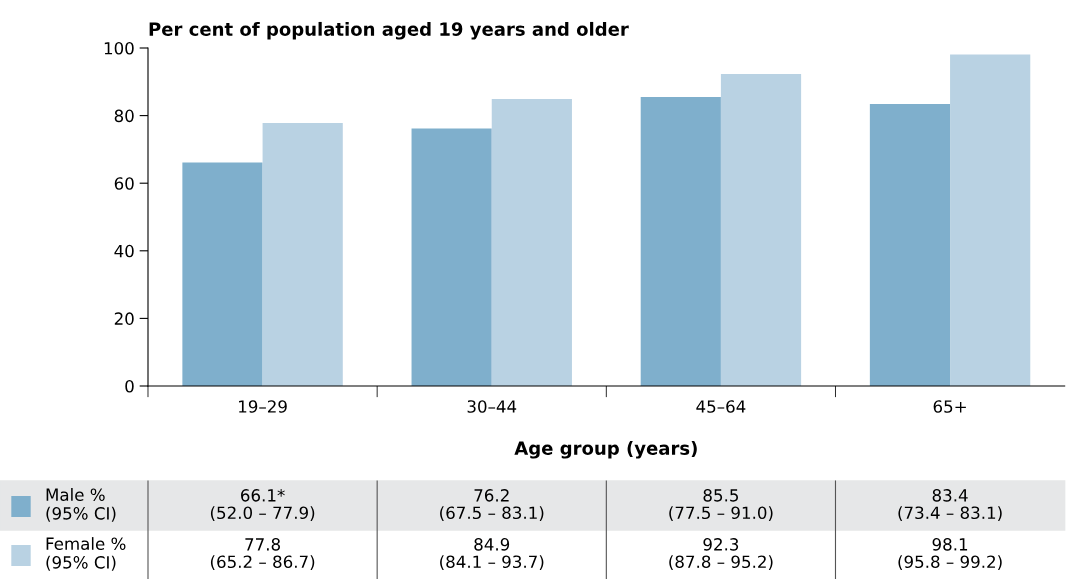 The height and width of the screenshot is (579, 1070). I want to click on y-tick-label: 100, so click(119, 48).